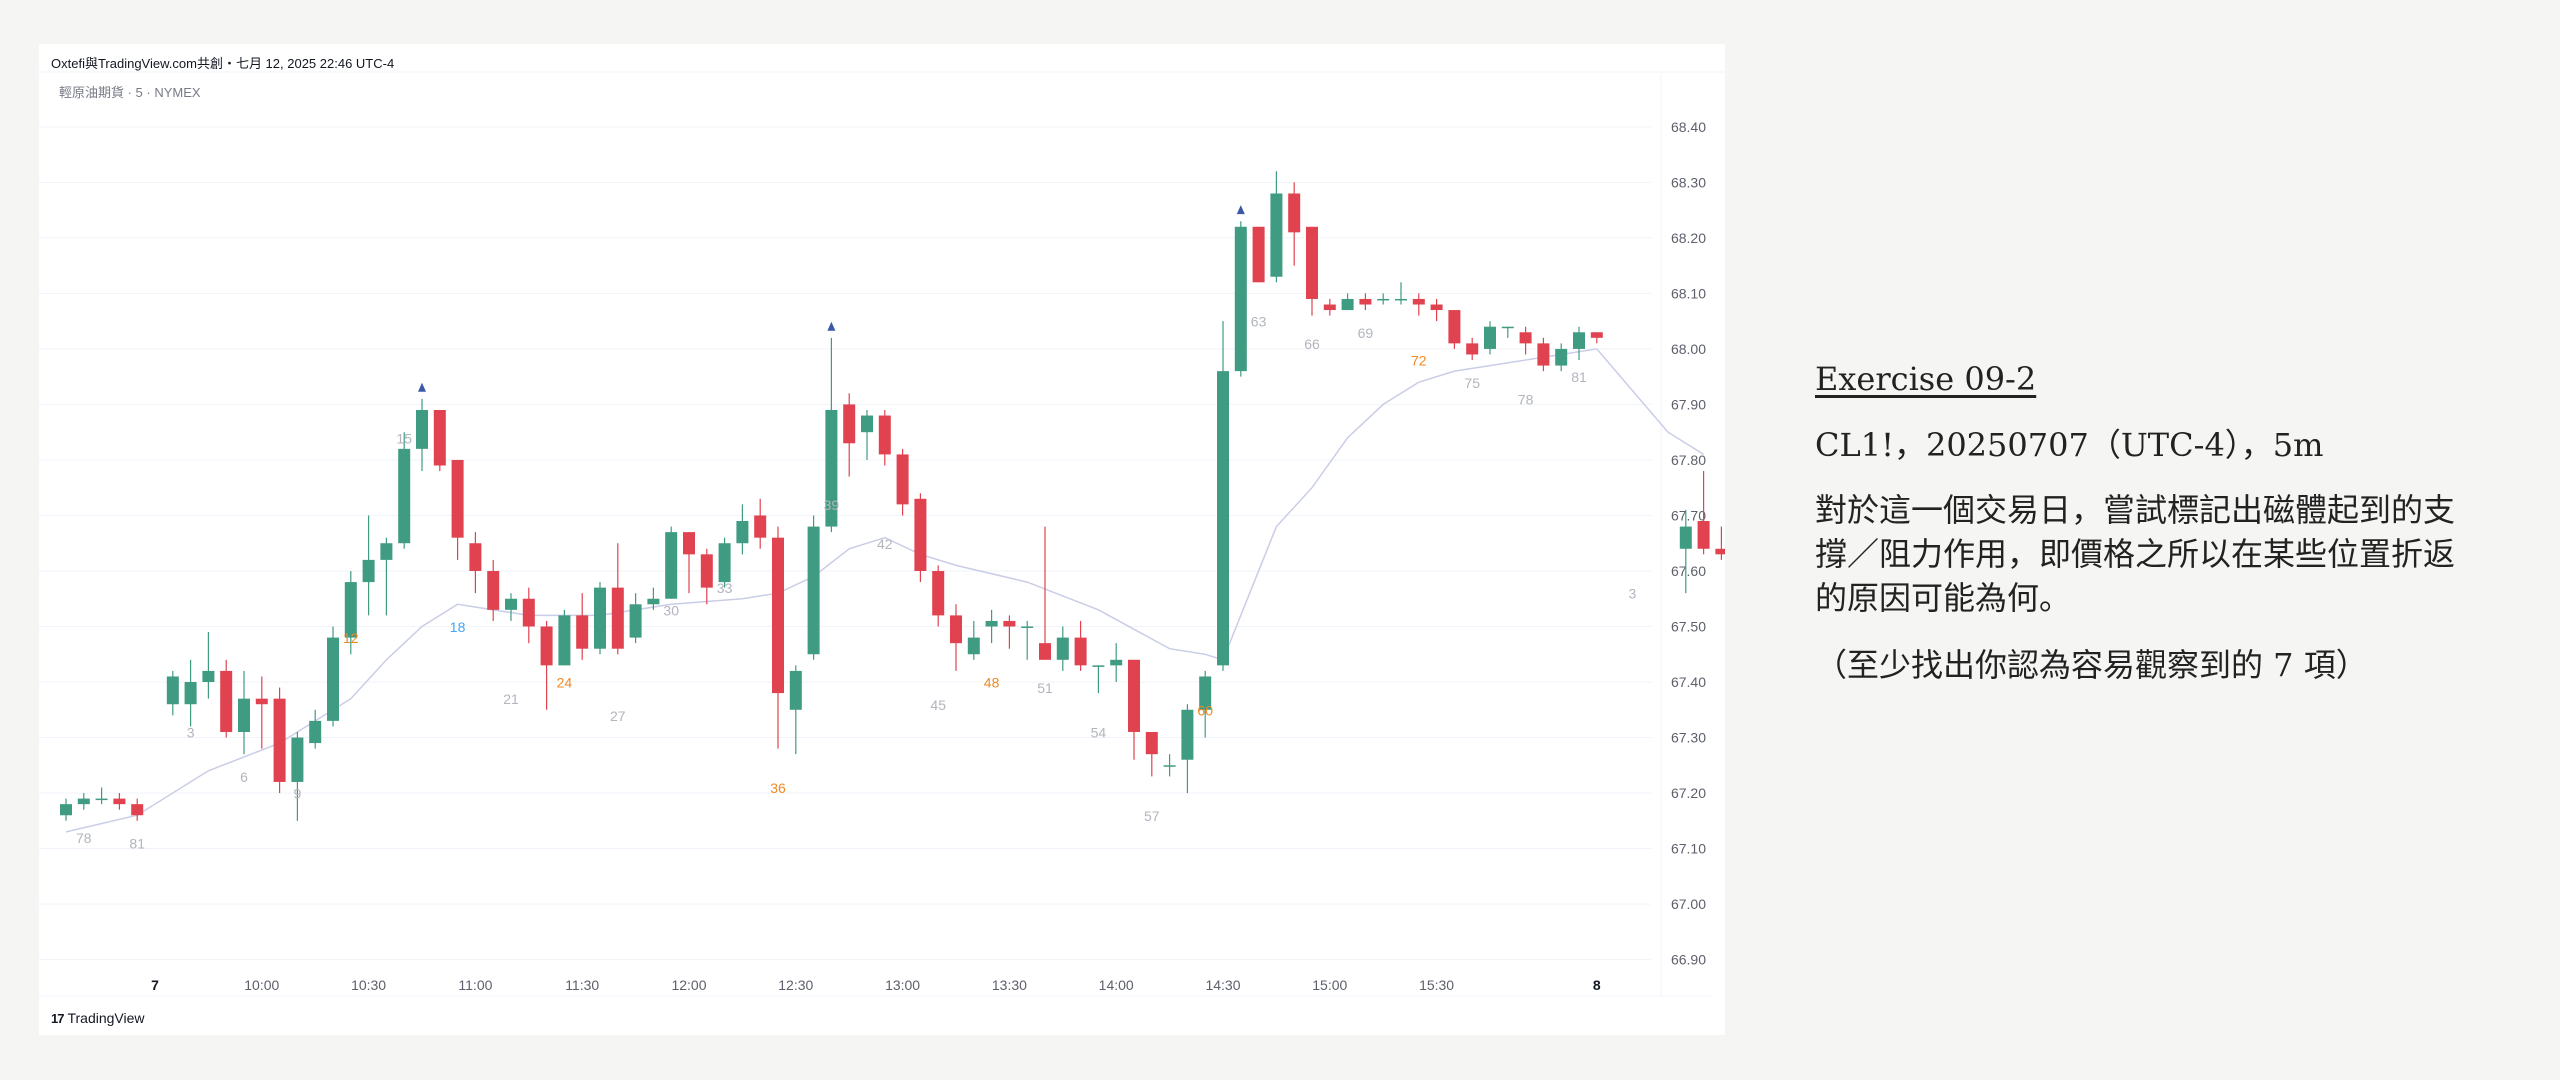 This screenshot has width=2560, height=1080. What do you see at coordinates (298, 794) in the screenshot?
I see `bar-count-label: 9` at bounding box center [298, 794].